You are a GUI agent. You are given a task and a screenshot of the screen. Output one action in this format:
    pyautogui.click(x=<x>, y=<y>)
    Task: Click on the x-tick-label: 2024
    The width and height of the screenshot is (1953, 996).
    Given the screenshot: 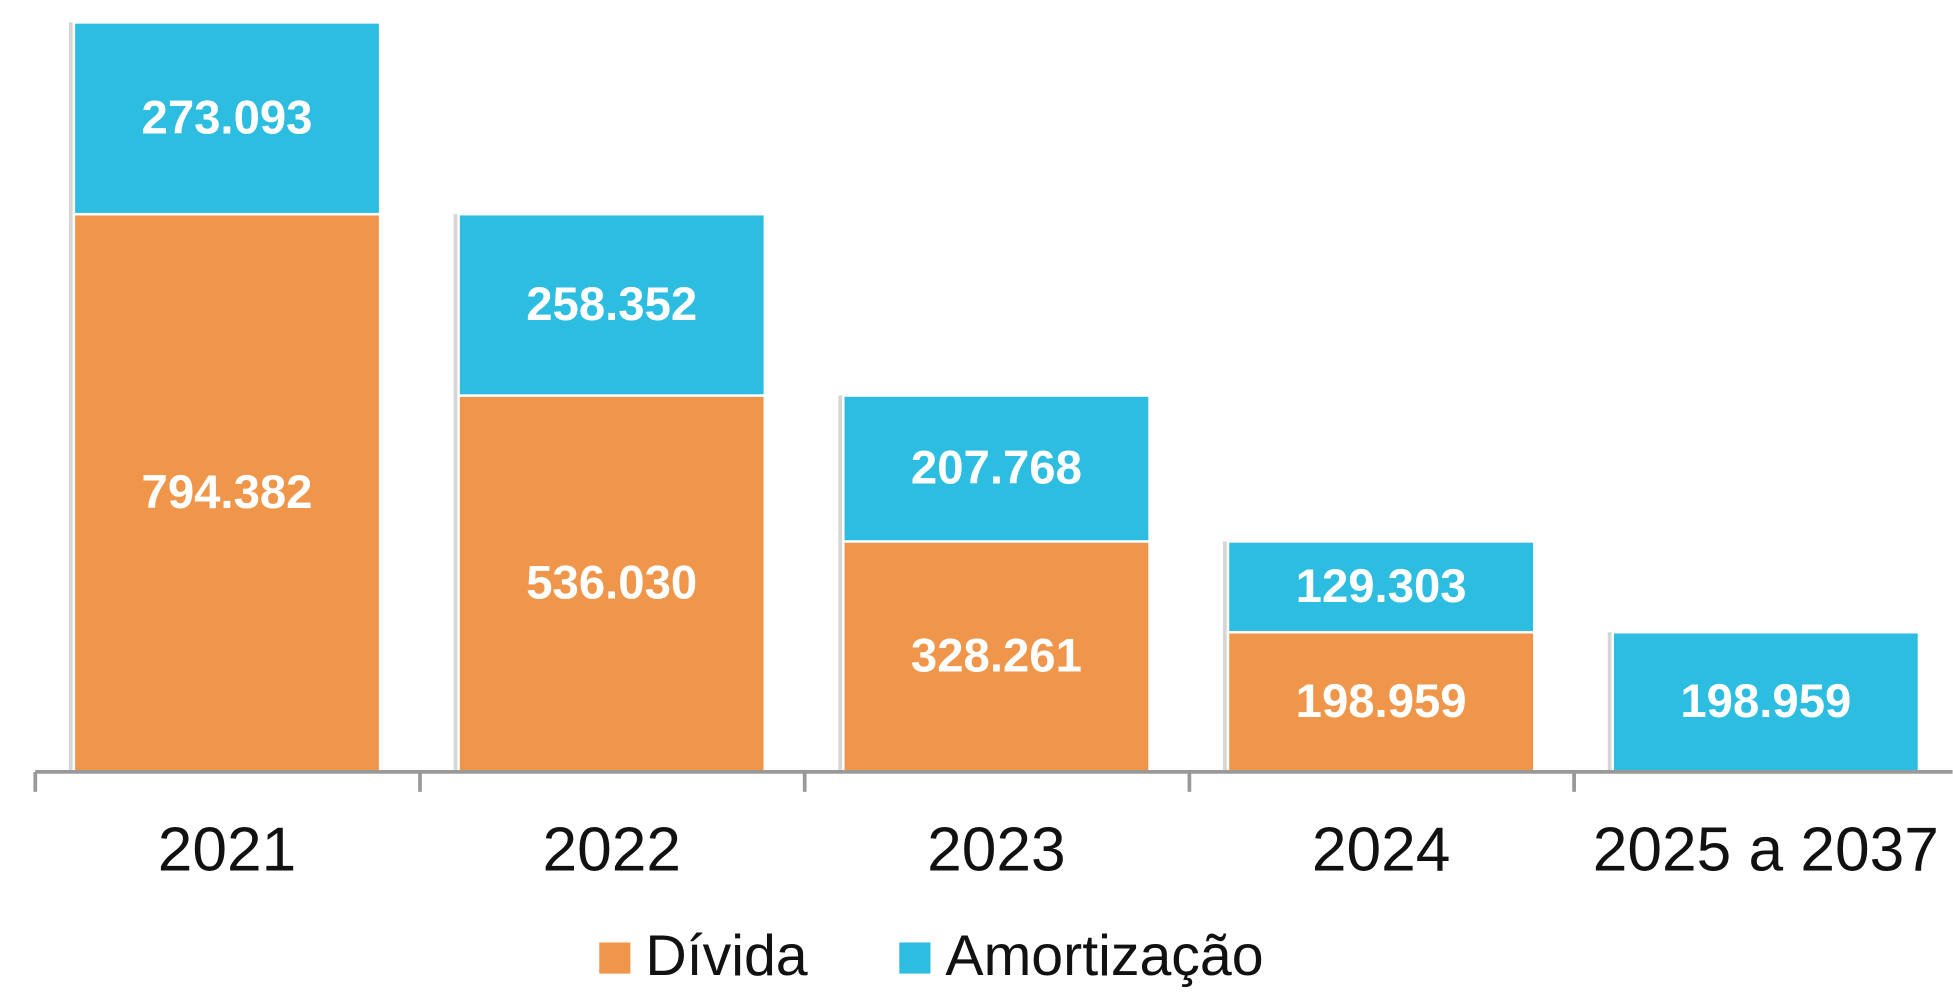 What is the action you would take?
    pyautogui.click(x=1381, y=850)
    